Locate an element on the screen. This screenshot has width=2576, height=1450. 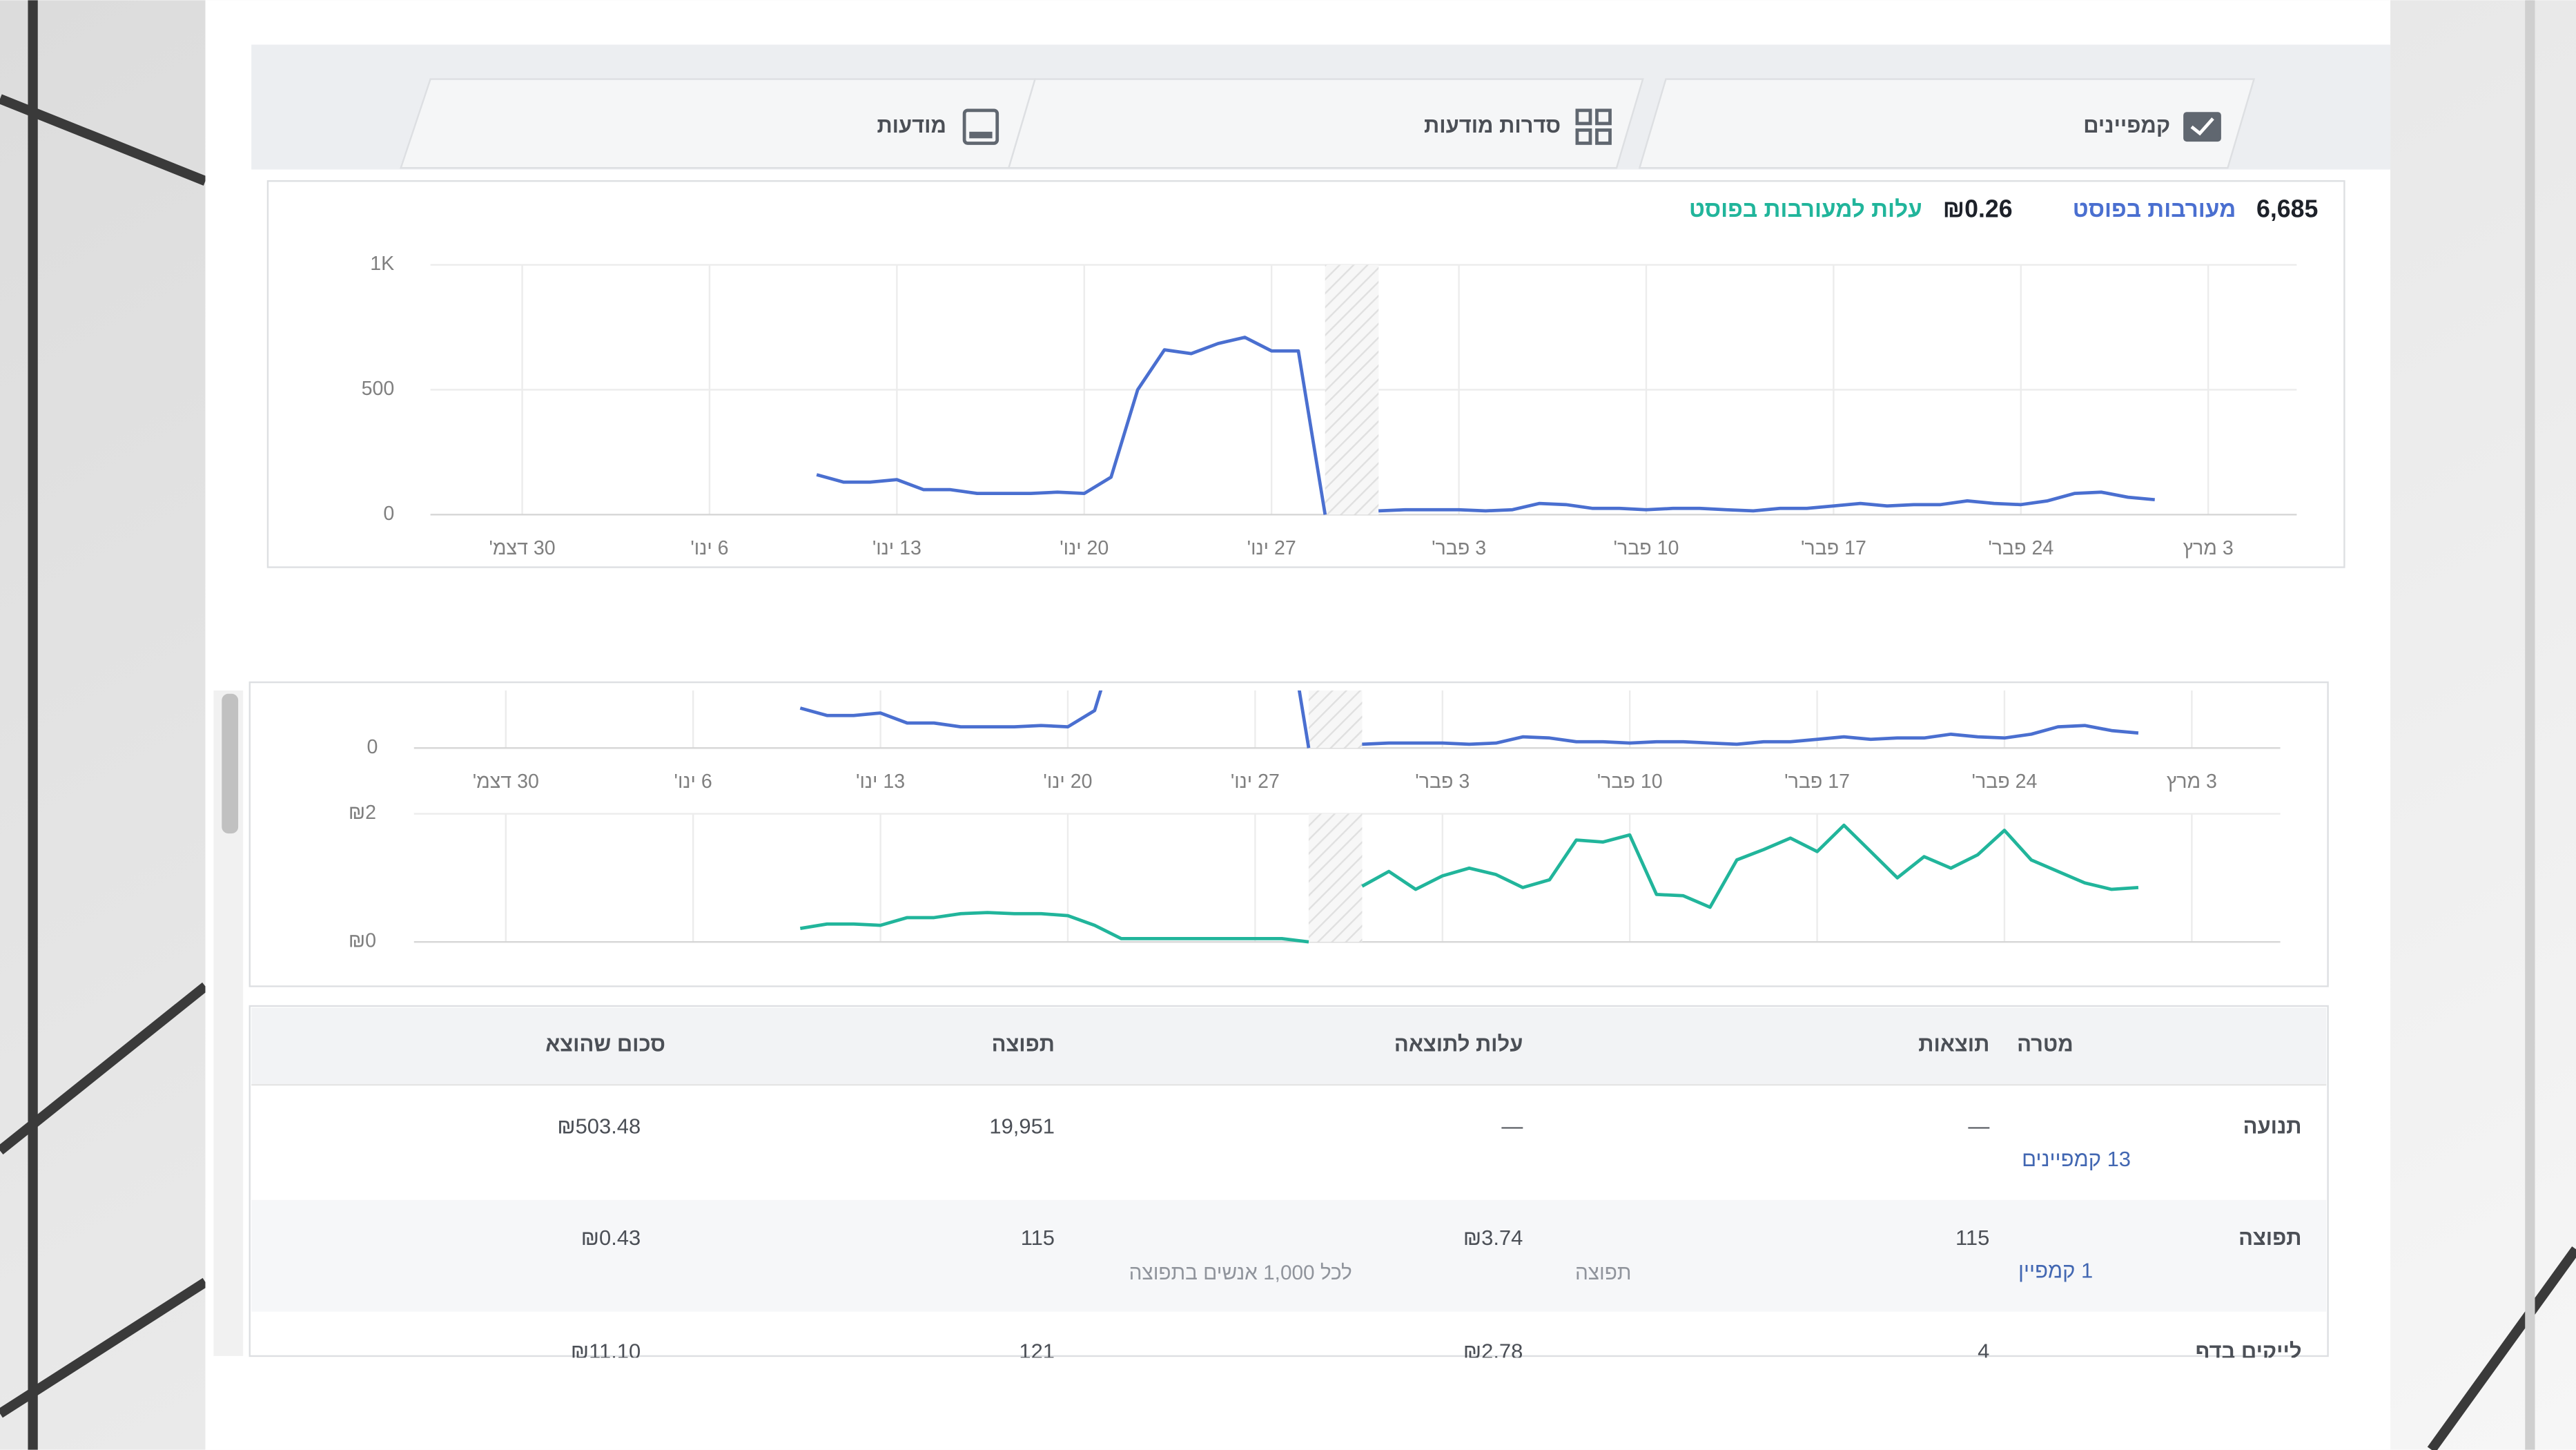
amount-spent: ₪503.48 is located at coordinates (599, 1126).